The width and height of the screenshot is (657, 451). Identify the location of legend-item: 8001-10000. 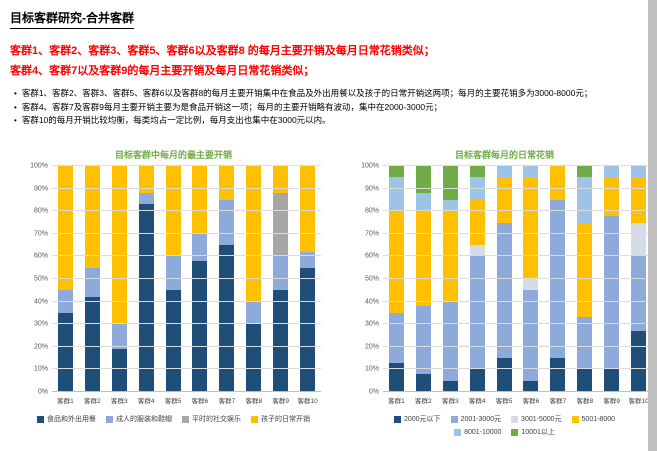
(477, 432).